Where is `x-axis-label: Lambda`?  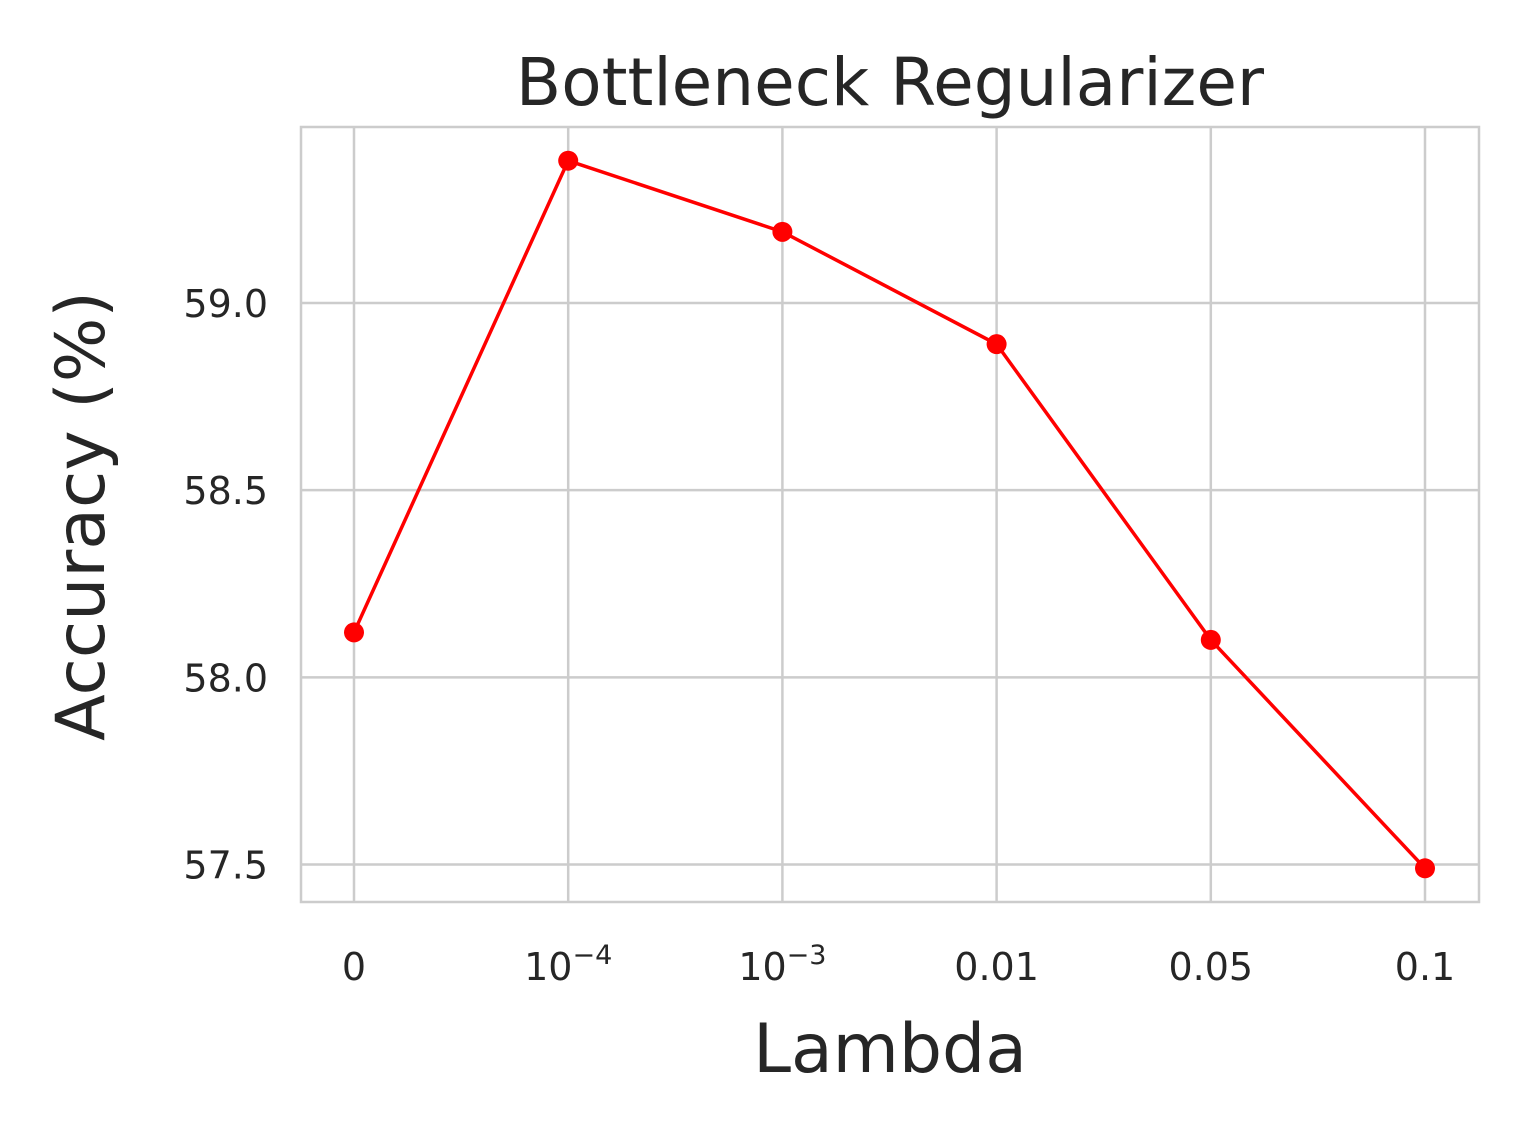
x-axis-label: Lambda is located at coordinates (890, 1049).